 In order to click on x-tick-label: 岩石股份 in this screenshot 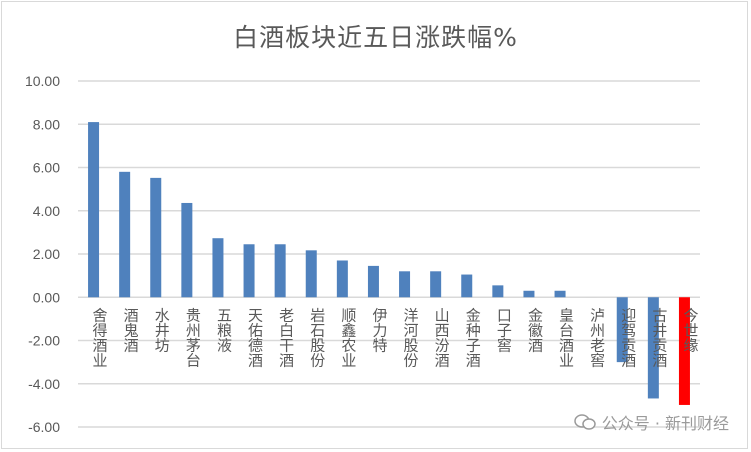, I will do `click(317, 337)`.